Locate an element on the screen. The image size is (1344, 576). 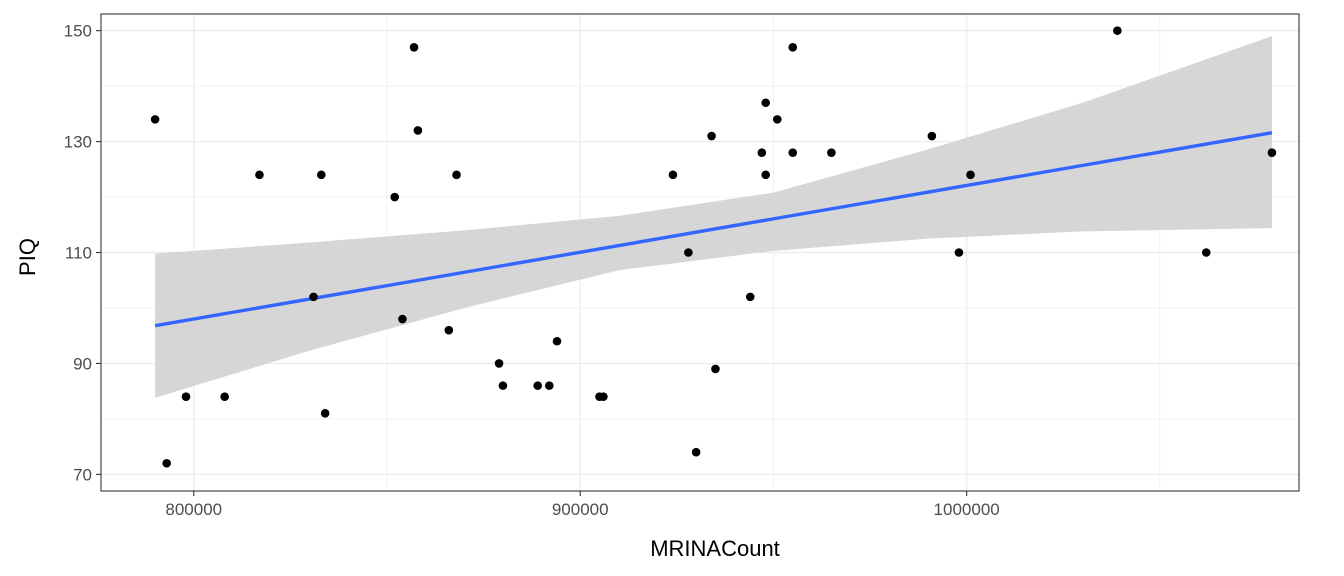
y-axis: 70 90 110 130 150 is located at coordinates (82, 253).